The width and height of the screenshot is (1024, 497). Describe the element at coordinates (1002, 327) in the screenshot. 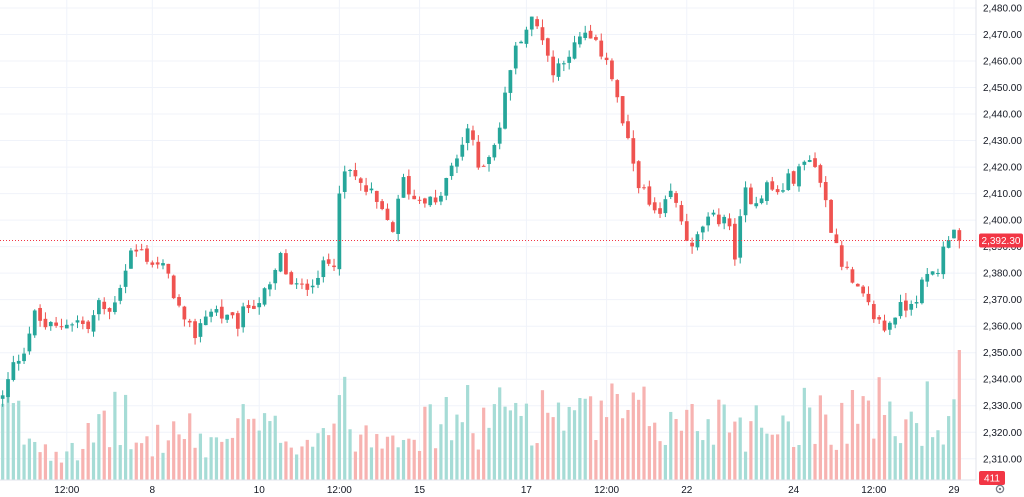

I see `price-tick-label: 2,360.00` at that location.